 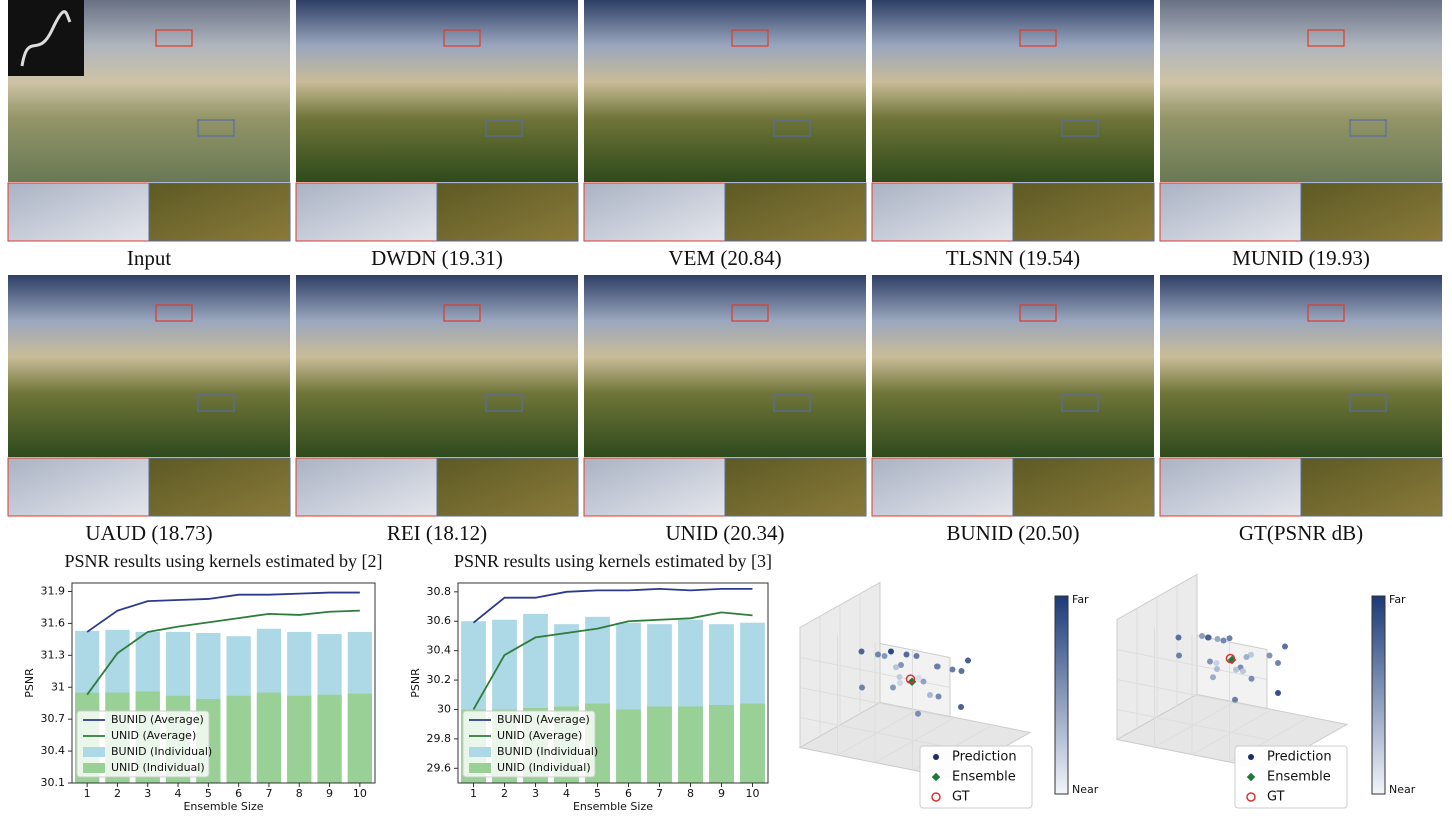 I want to click on caption: Input, so click(x=149, y=258).